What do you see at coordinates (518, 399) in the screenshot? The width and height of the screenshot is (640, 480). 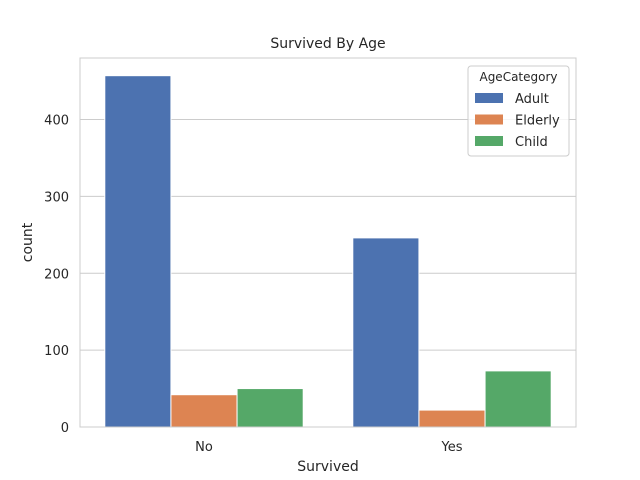 I see `bar-child-yes` at bounding box center [518, 399].